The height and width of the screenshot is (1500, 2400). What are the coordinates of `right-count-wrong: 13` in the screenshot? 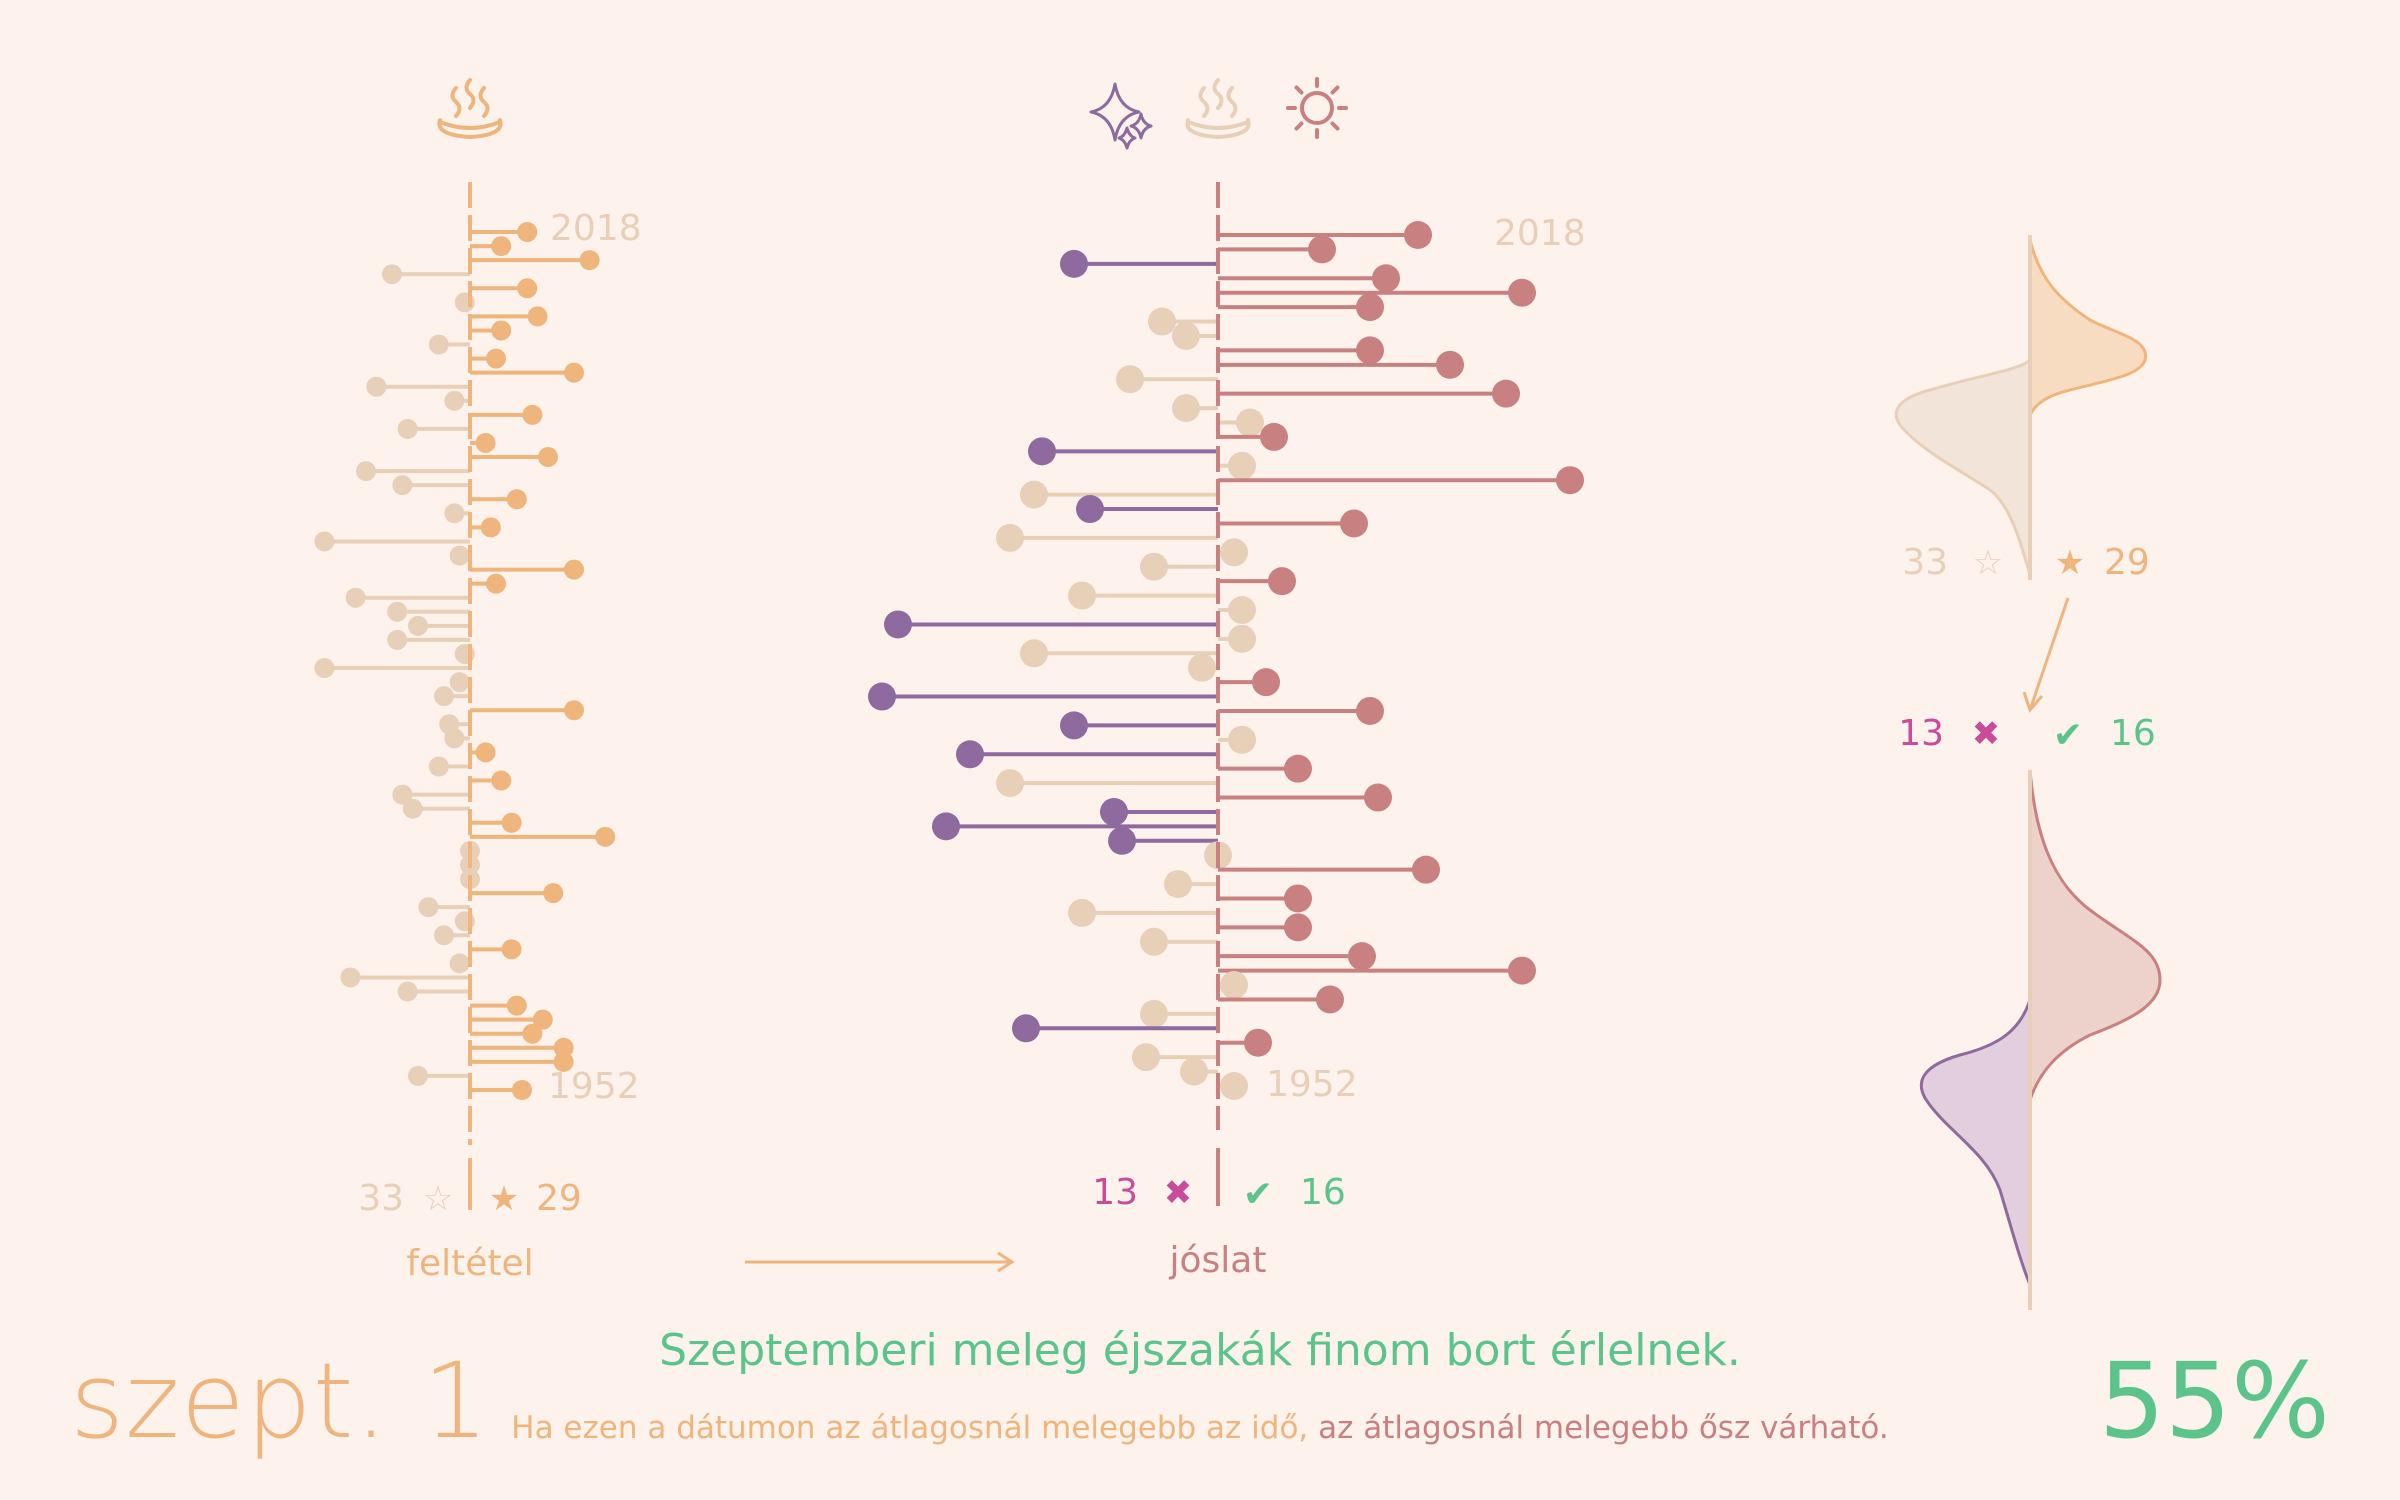 It's located at (1921, 733).